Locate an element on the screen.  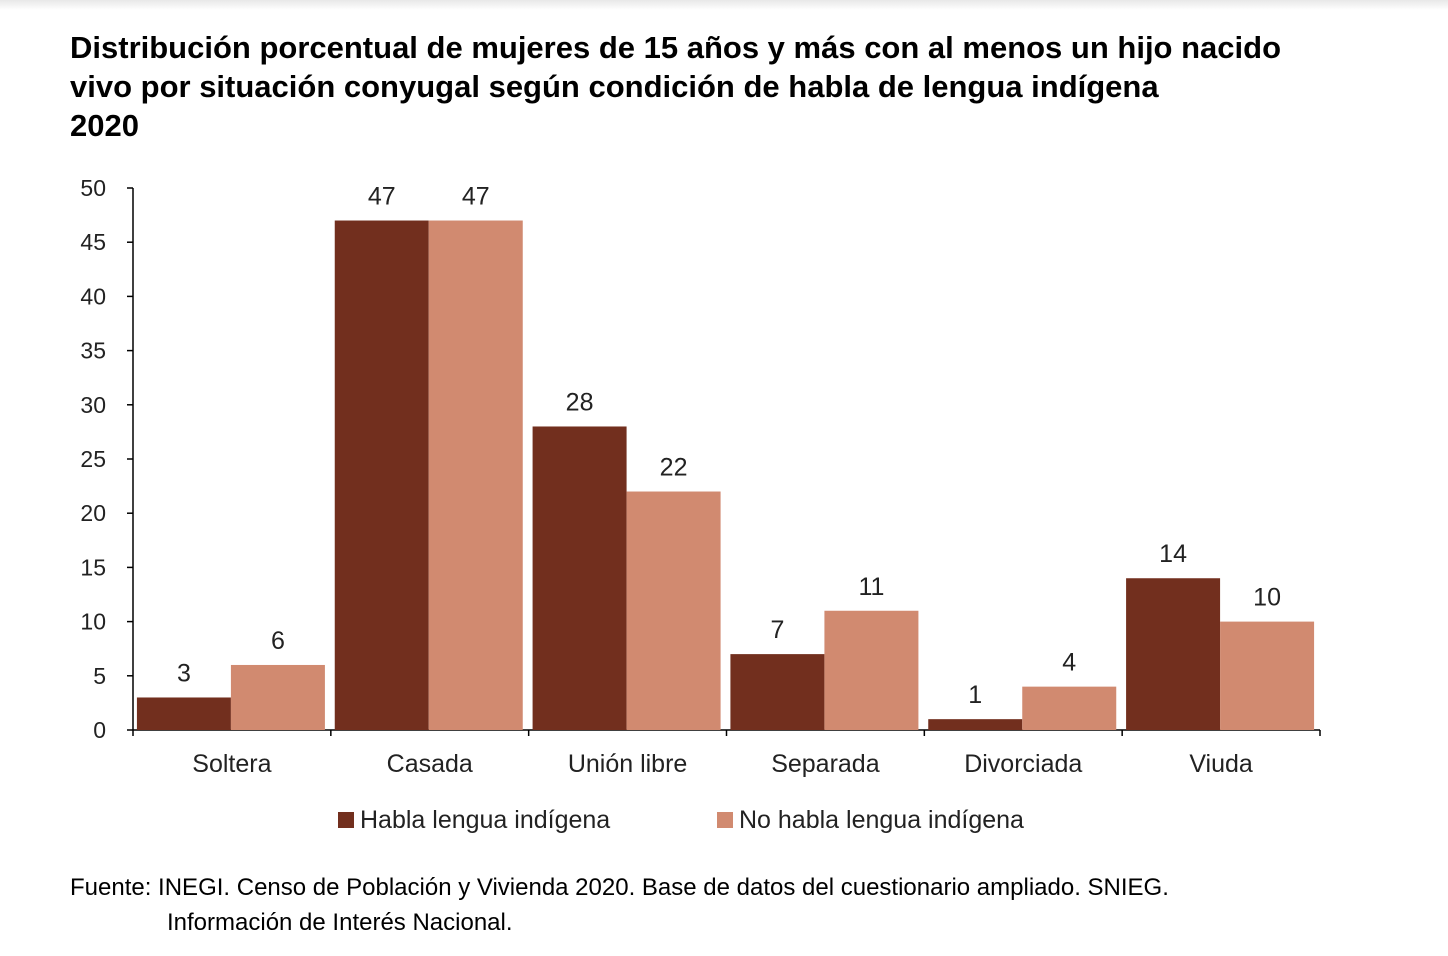
y-tick-label: 50 is located at coordinates (93, 188).